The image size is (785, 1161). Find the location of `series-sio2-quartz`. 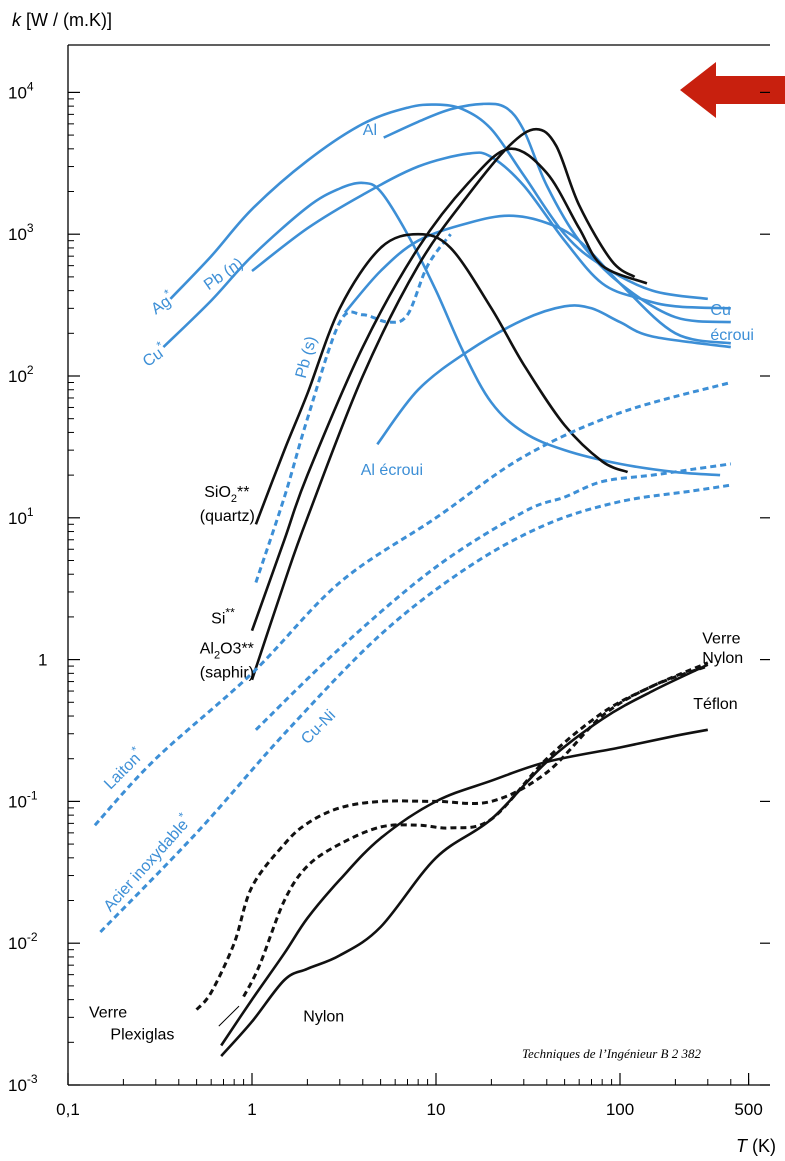

series-sio2-quartz is located at coordinates (441, 378).